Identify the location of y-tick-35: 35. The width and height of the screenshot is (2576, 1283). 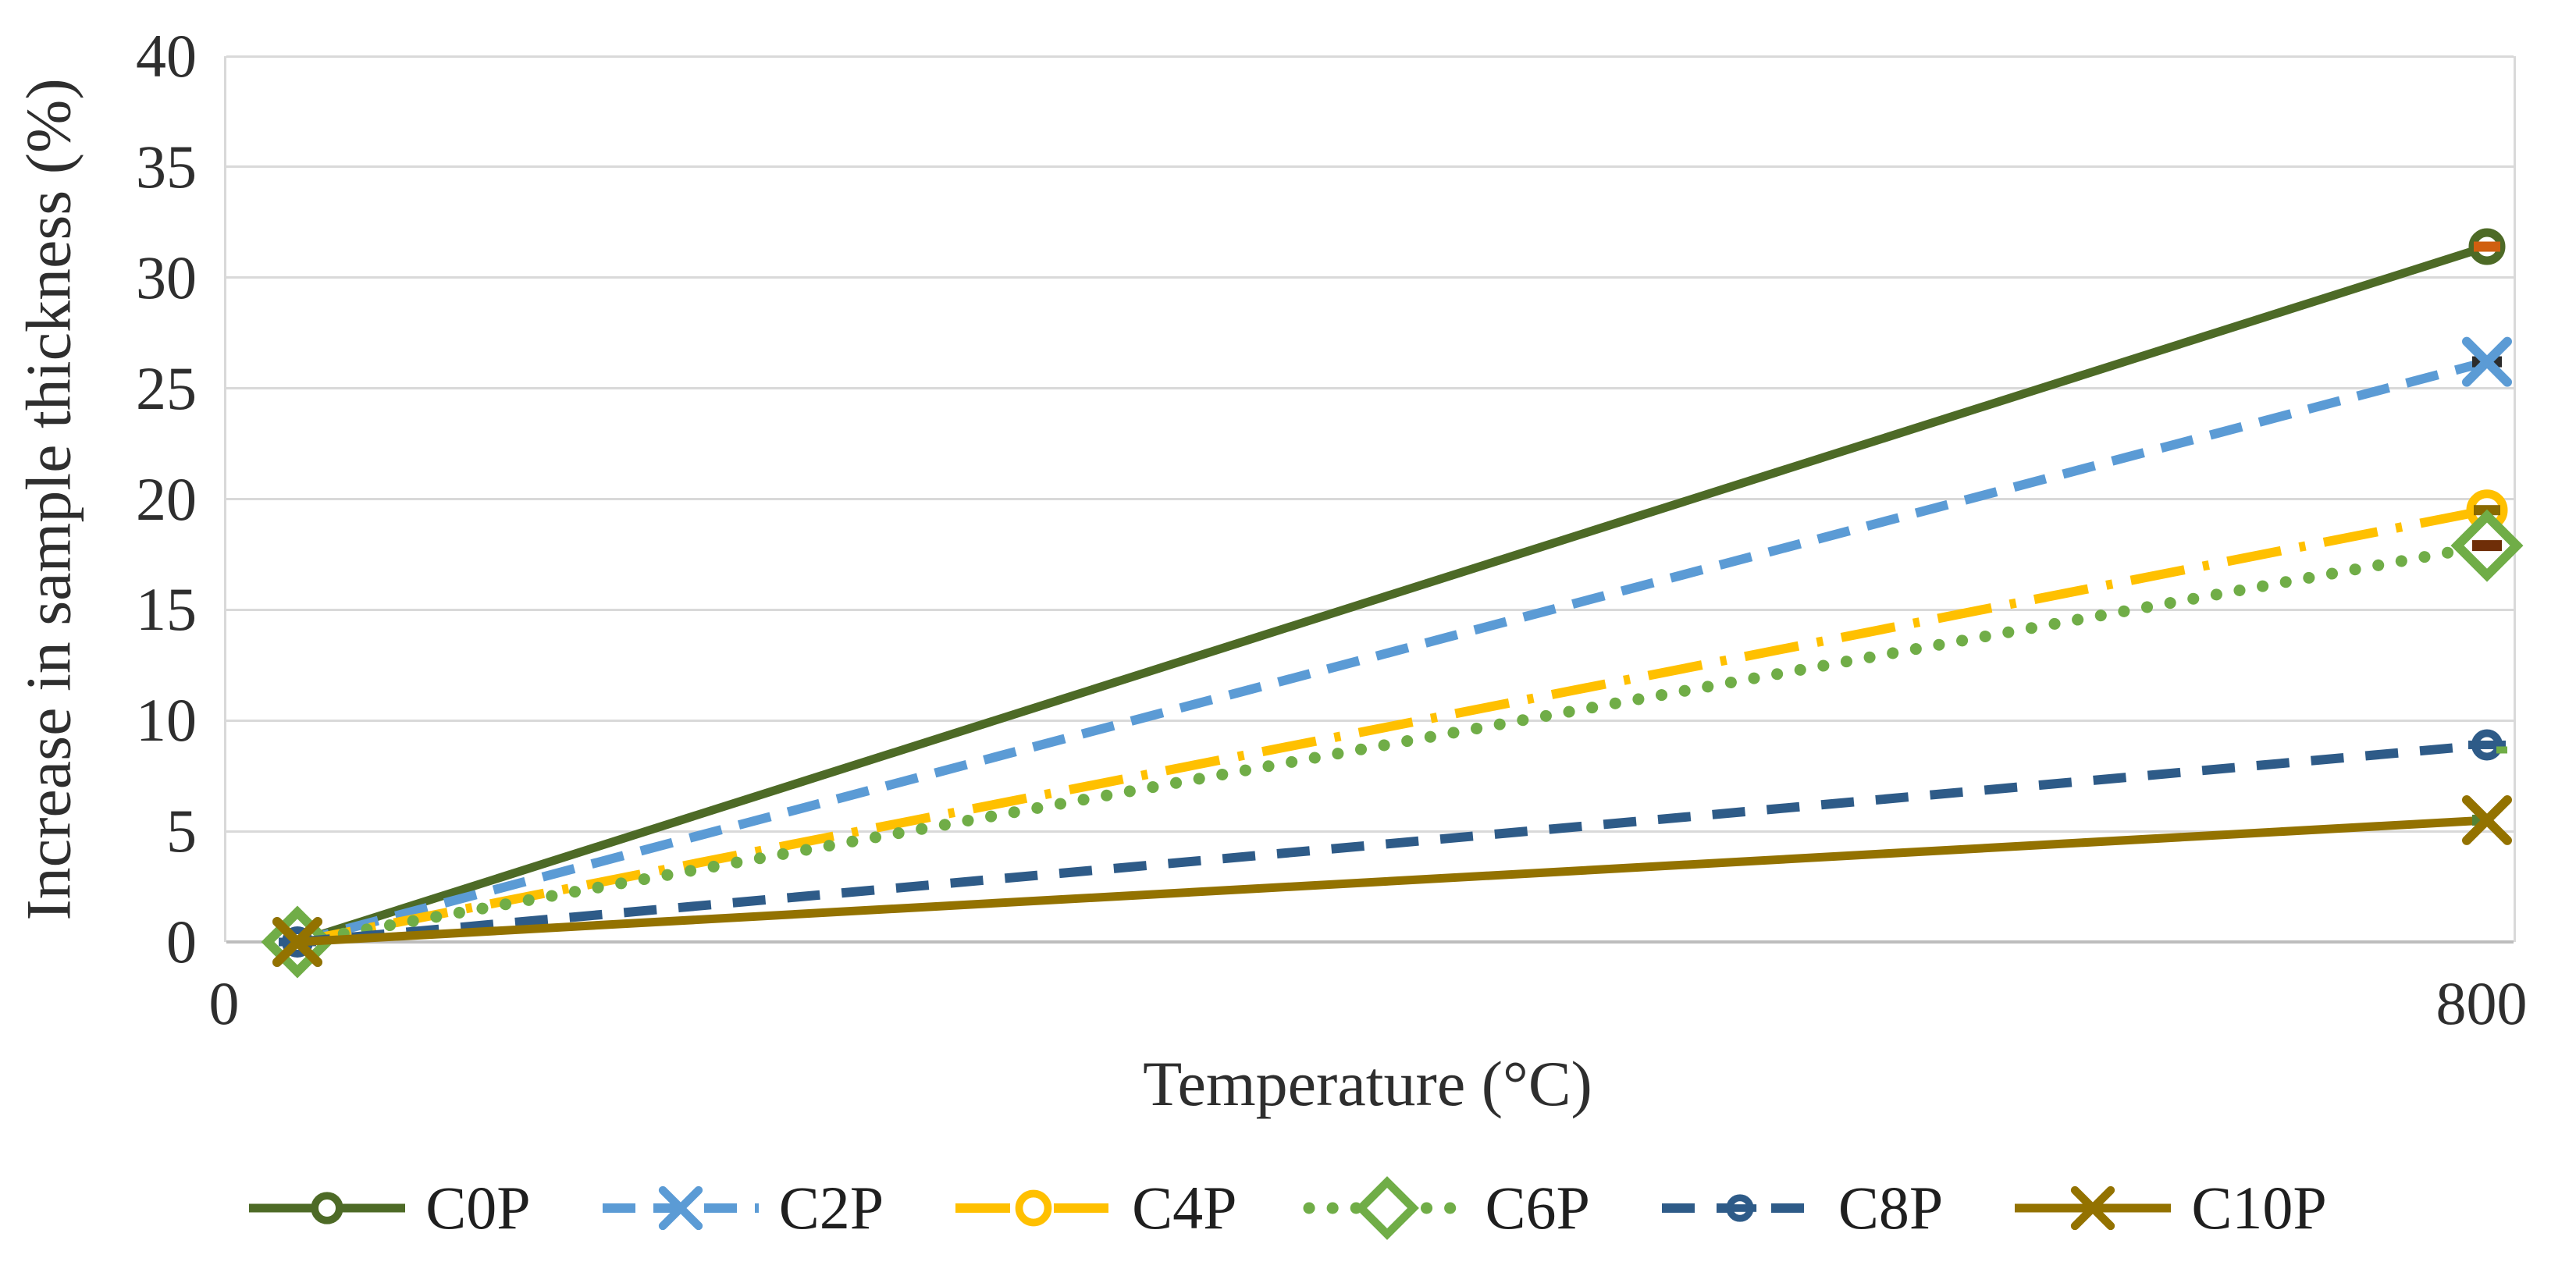
(166, 167).